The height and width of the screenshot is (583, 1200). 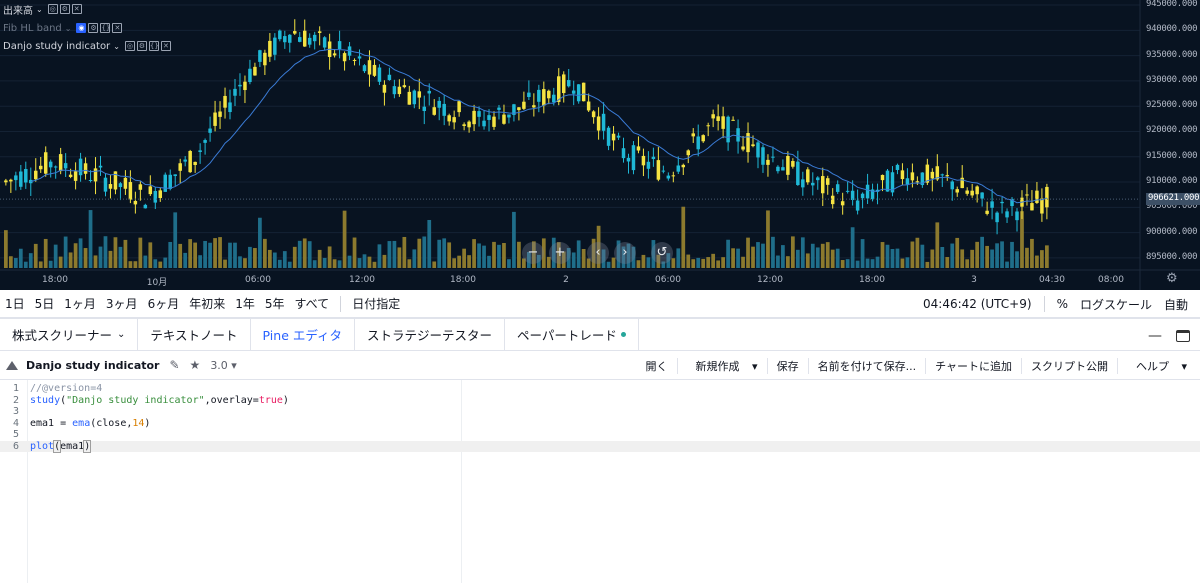 What do you see at coordinates (977, 304) in the screenshot?
I see `clock-time: 04:46:42 (UTC+9)` at bounding box center [977, 304].